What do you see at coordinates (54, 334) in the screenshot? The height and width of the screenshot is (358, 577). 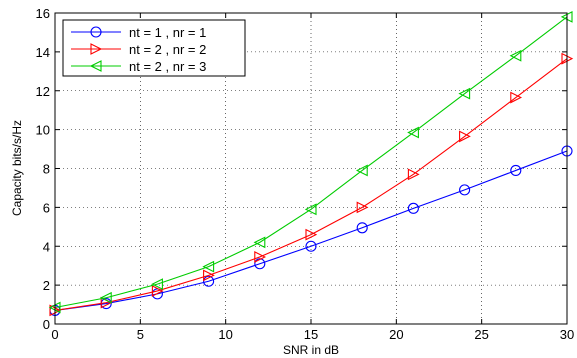 I see `x-tick-label: 0` at bounding box center [54, 334].